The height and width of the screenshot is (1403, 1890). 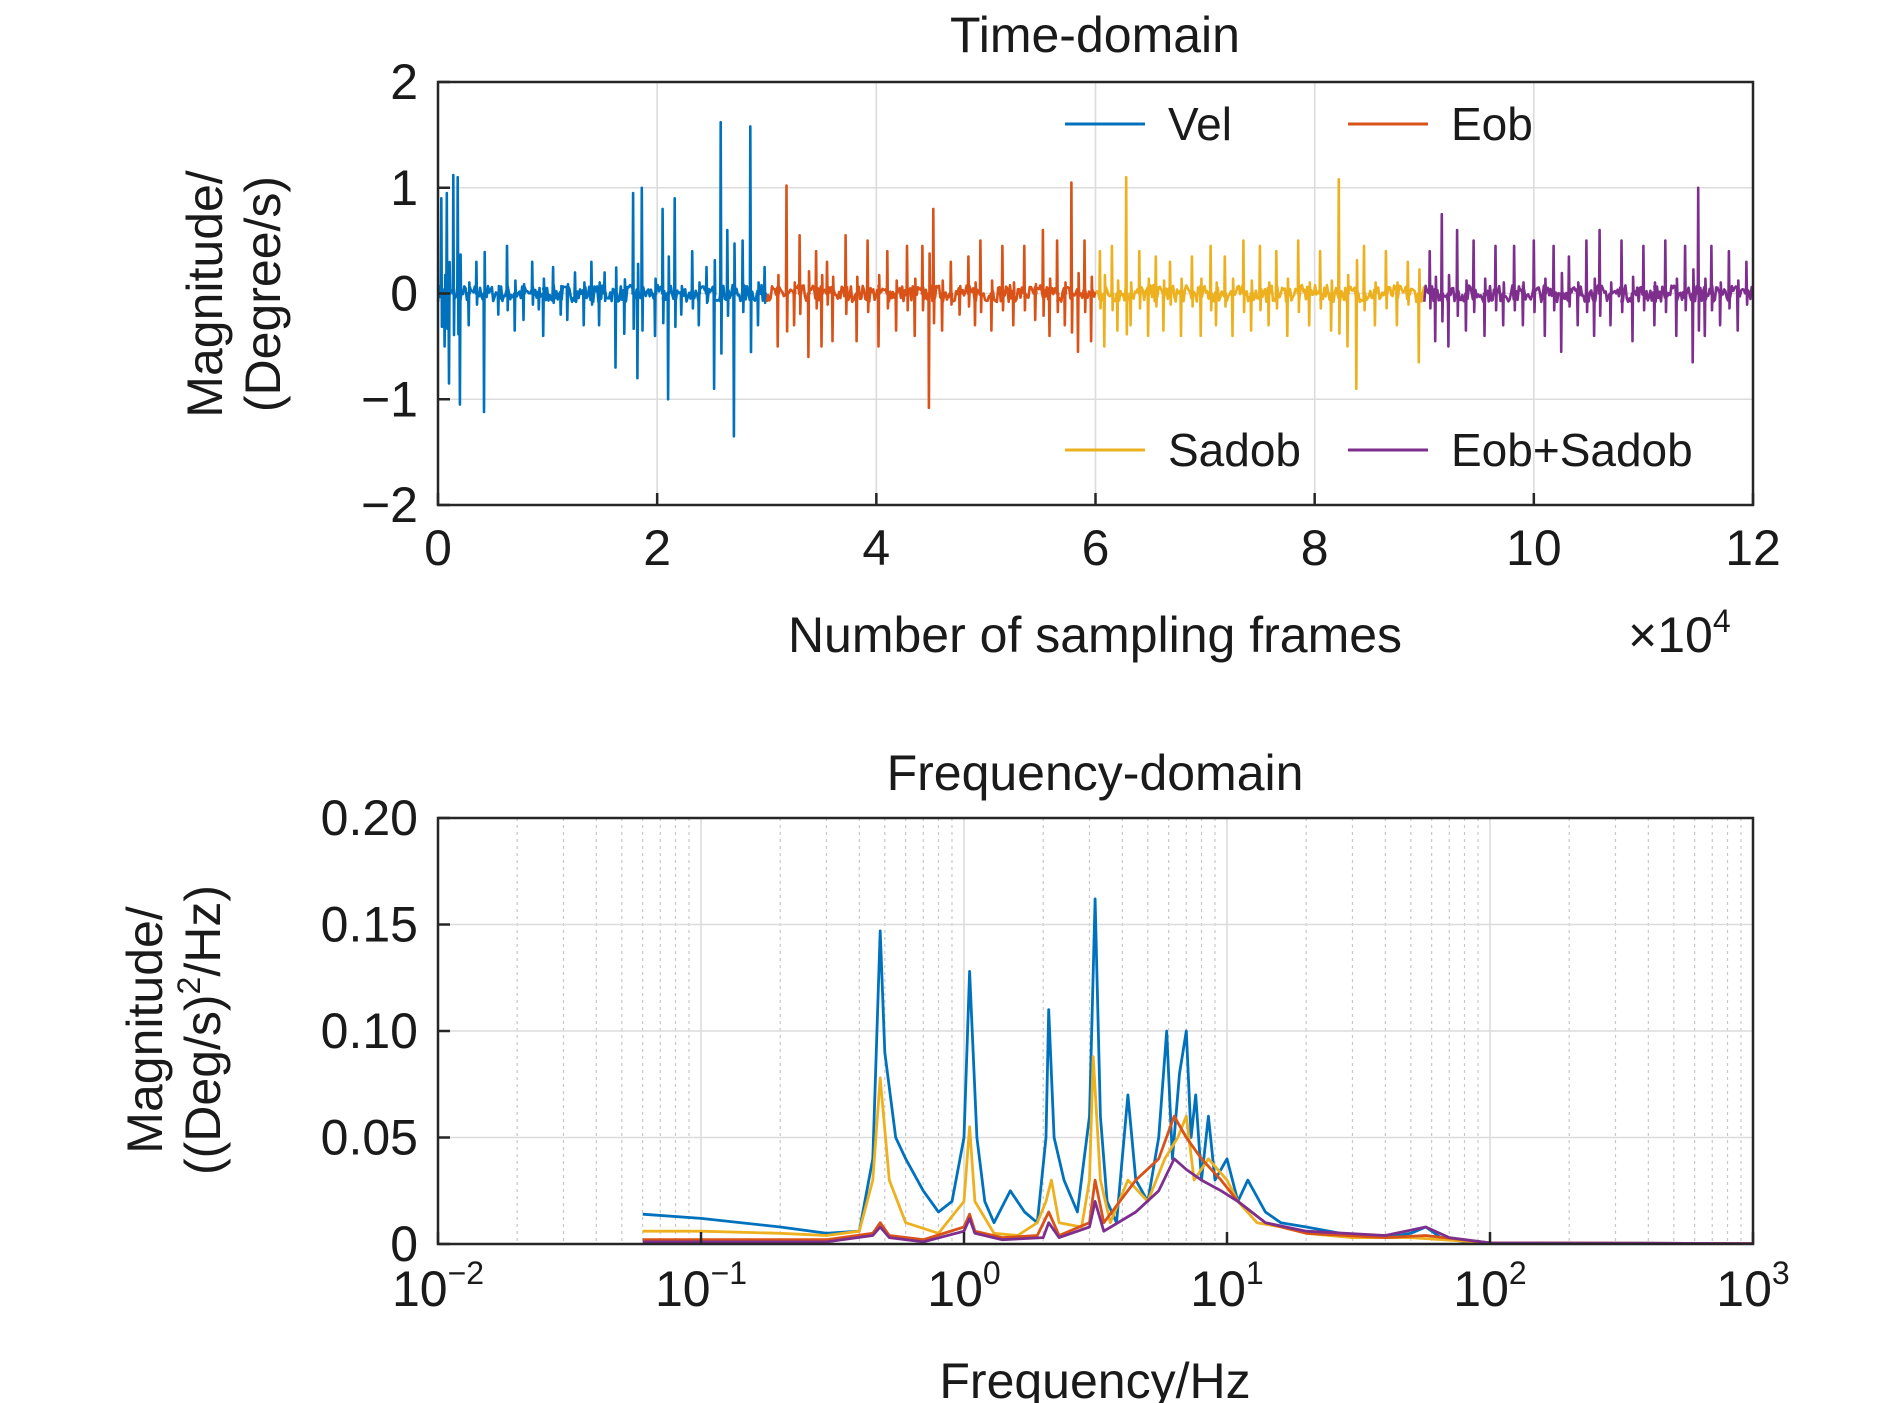 I want to click on frequency-domain-series, so click(x=1198, y=1071).